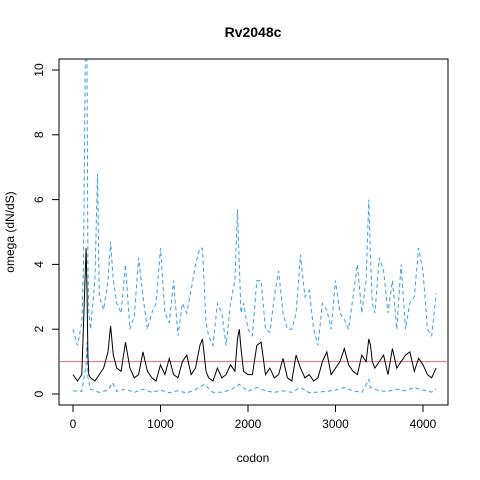 The height and width of the screenshot is (480, 480). I want to click on y-tick-label: 2, so click(39, 329).